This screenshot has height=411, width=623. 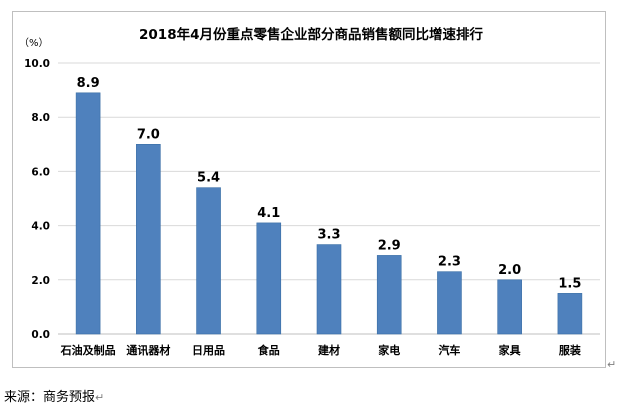 I want to click on chart-title: 2018年4月份重点零售企业部分商品销售额同比增速排行, so click(x=311, y=34).